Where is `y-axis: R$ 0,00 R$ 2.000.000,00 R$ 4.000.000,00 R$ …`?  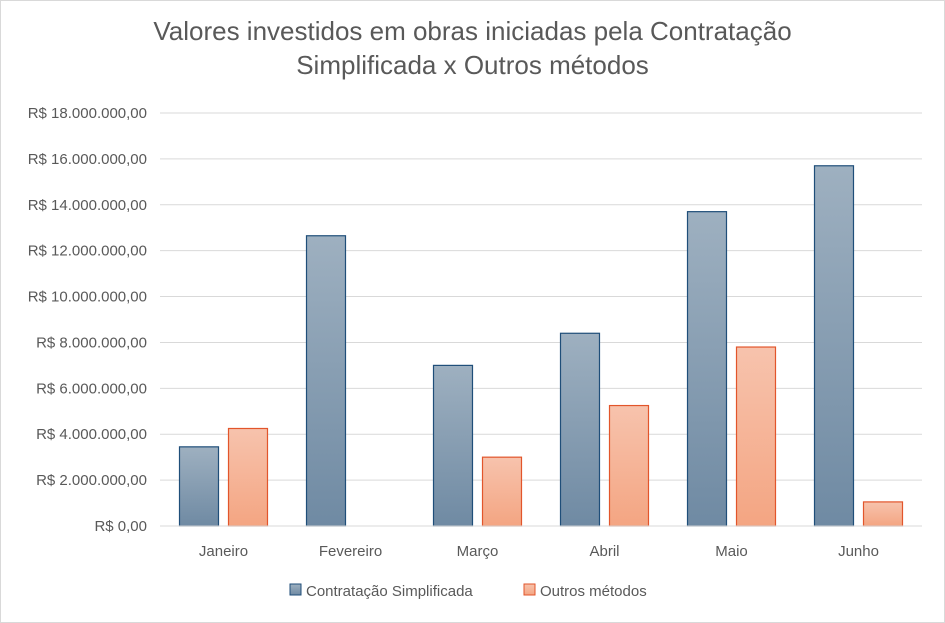 y-axis: R$ 0,00 R$ 2.000.000,00 R$ 4.000.000,00 R$ … is located at coordinates (87, 320).